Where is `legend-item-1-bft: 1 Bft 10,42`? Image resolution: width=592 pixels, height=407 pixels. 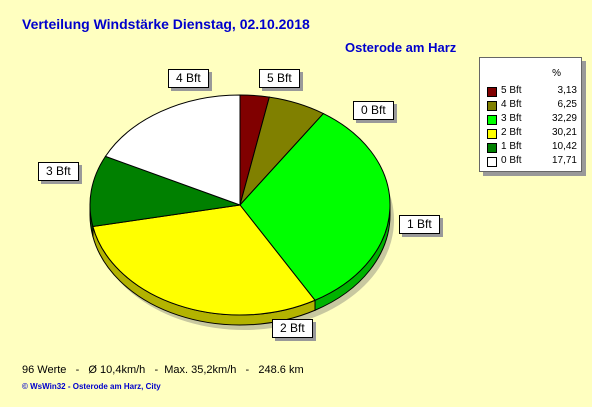 legend-item-1-bft: 1 Bft 10,42 is located at coordinates (532, 147).